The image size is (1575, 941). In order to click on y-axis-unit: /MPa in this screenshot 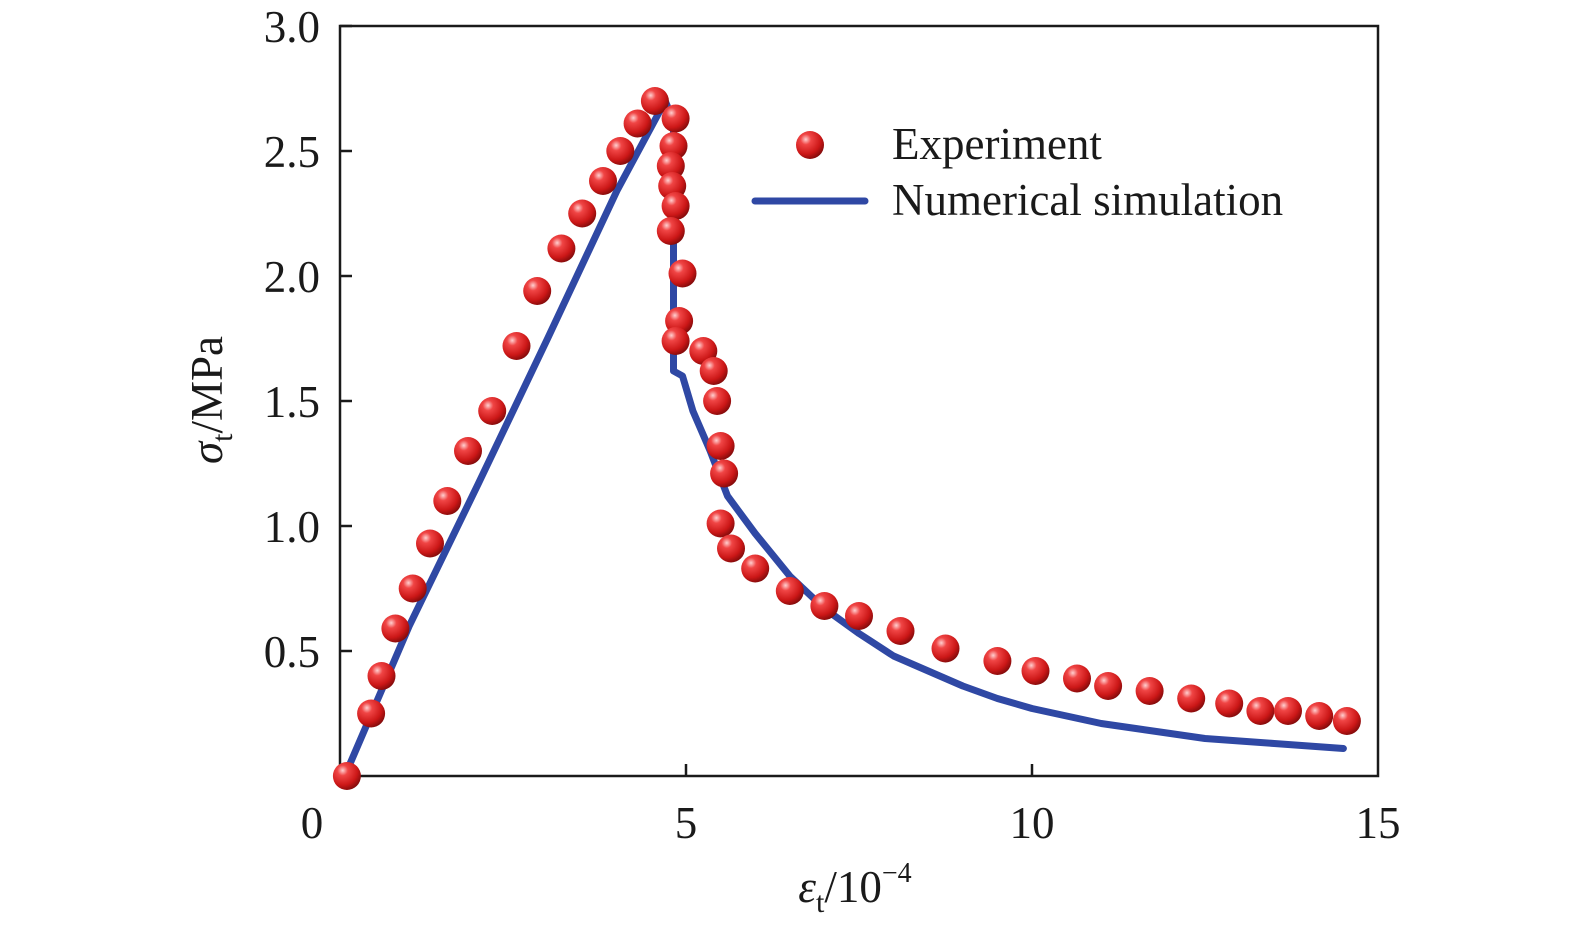, I will do `click(207, 385)`.